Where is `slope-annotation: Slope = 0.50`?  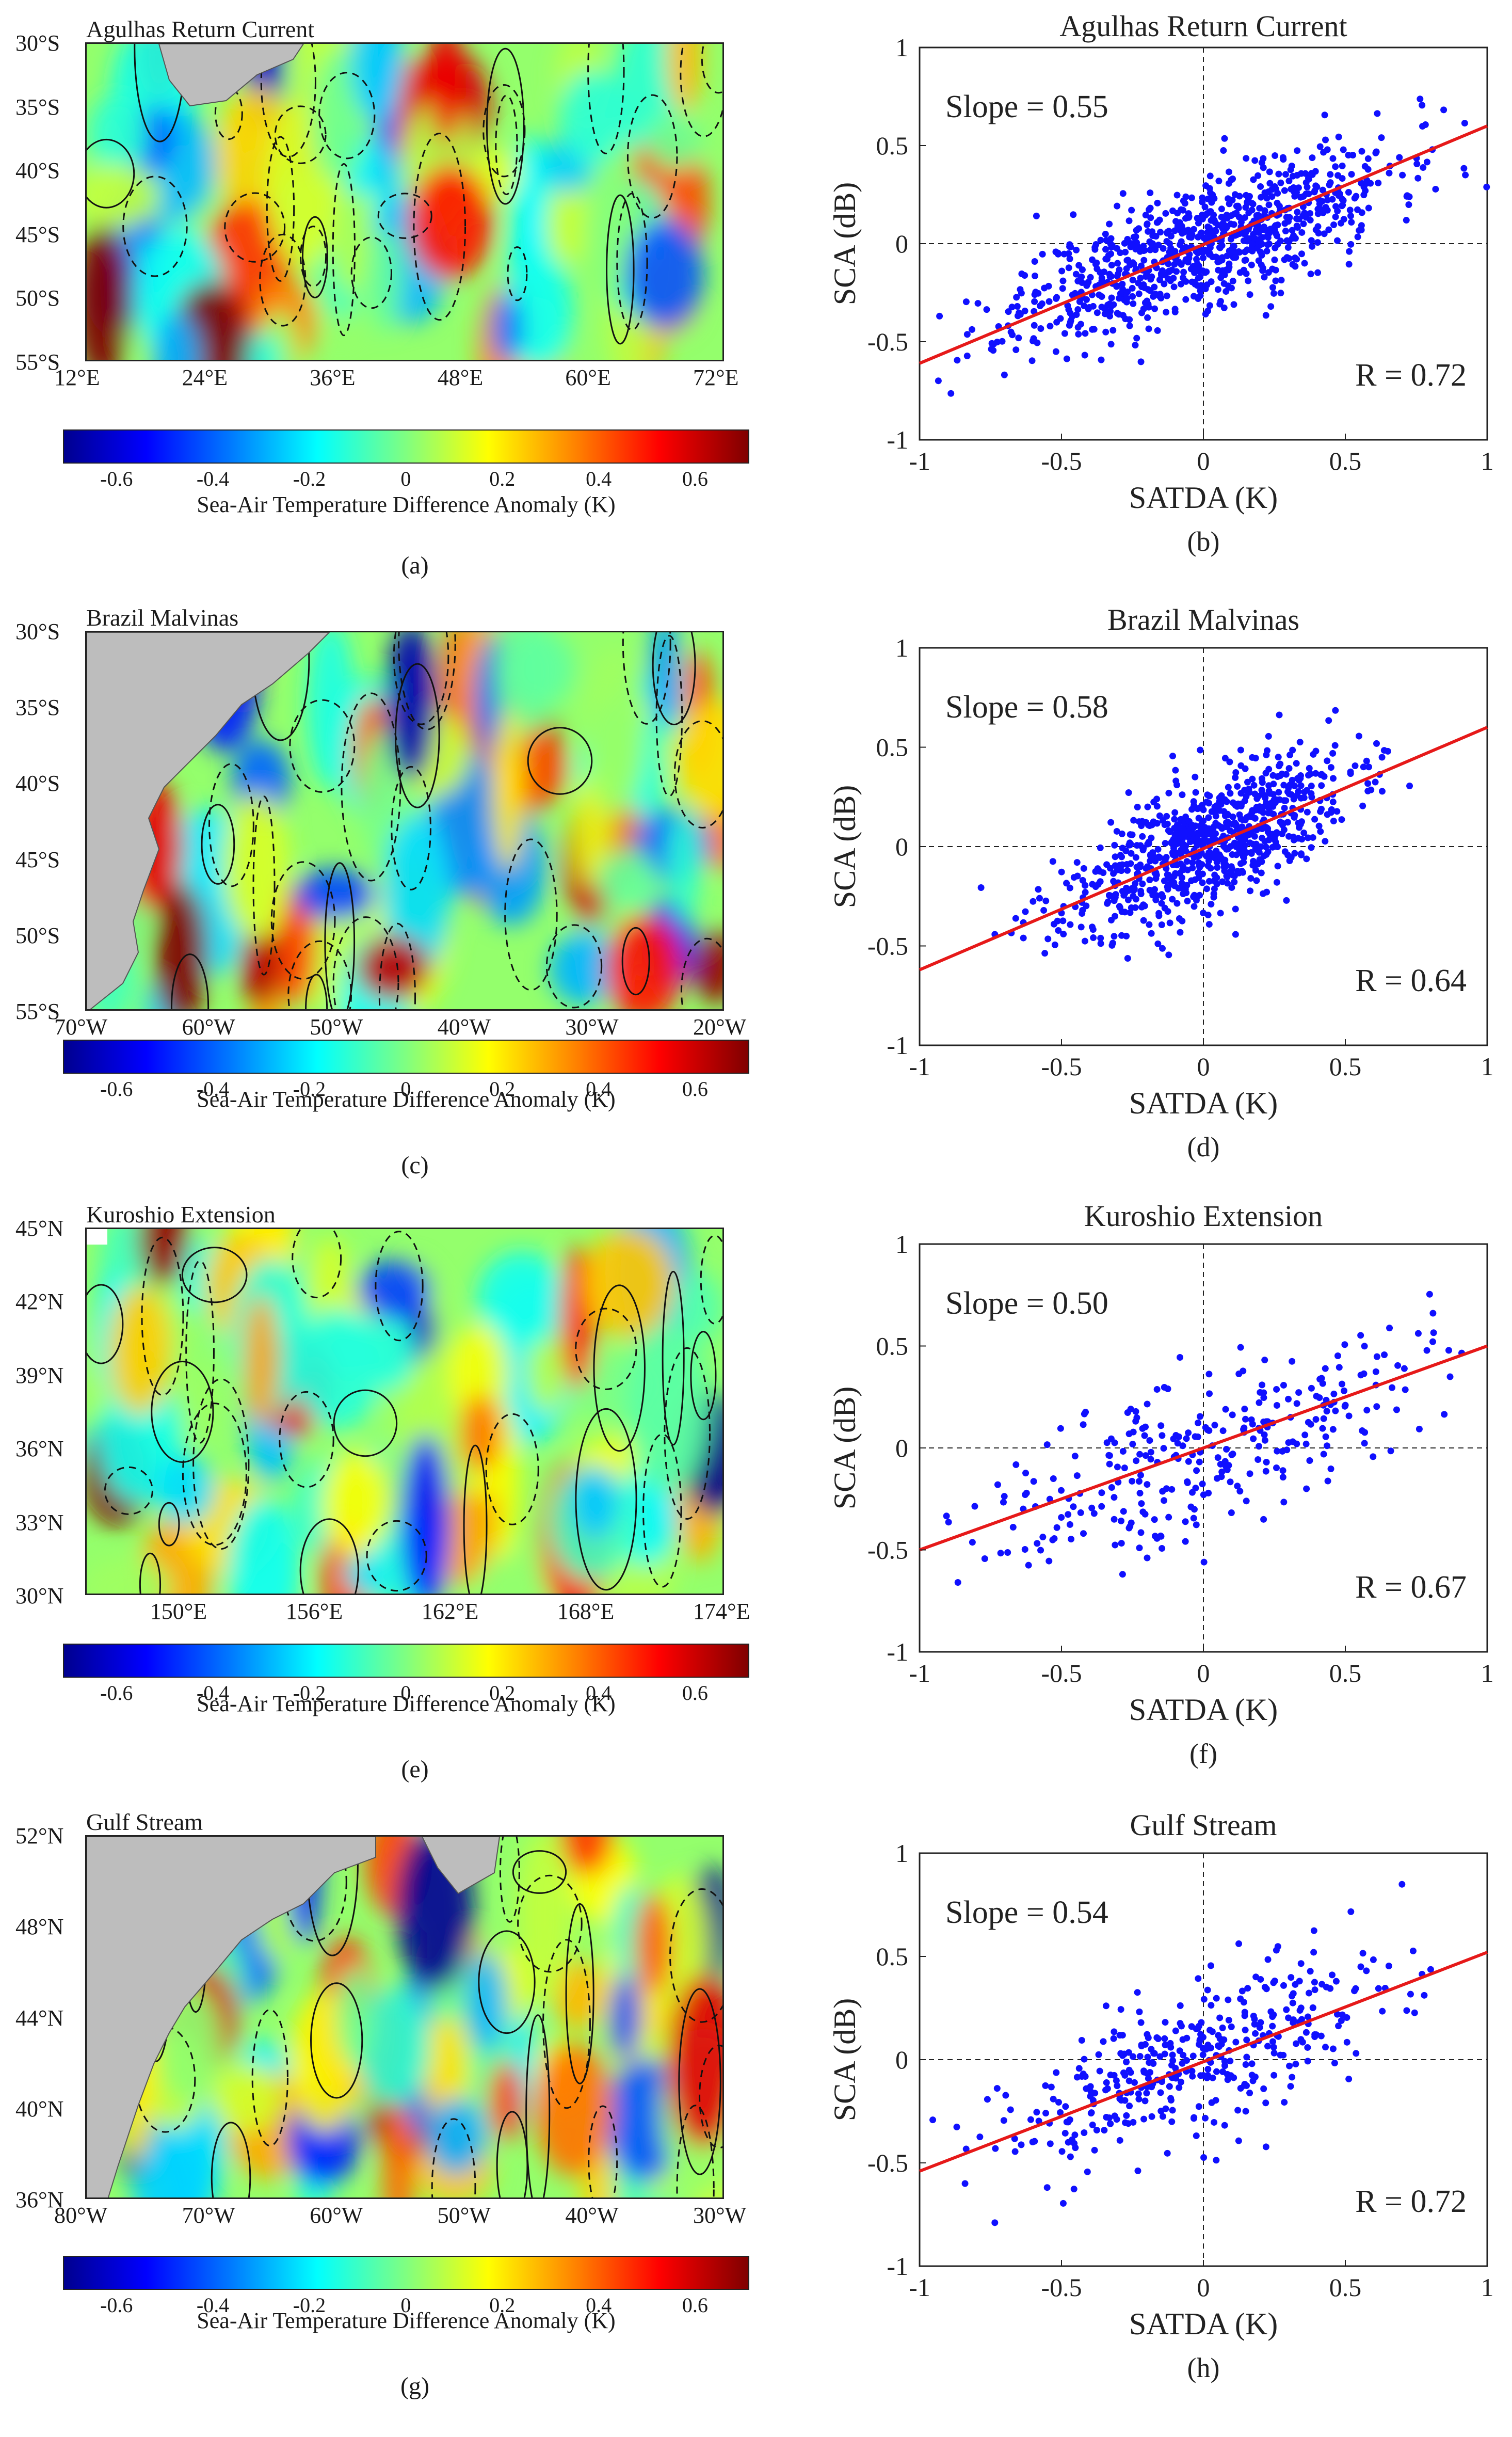
slope-annotation: Slope = 0.50 is located at coordinates (1026, 1303).